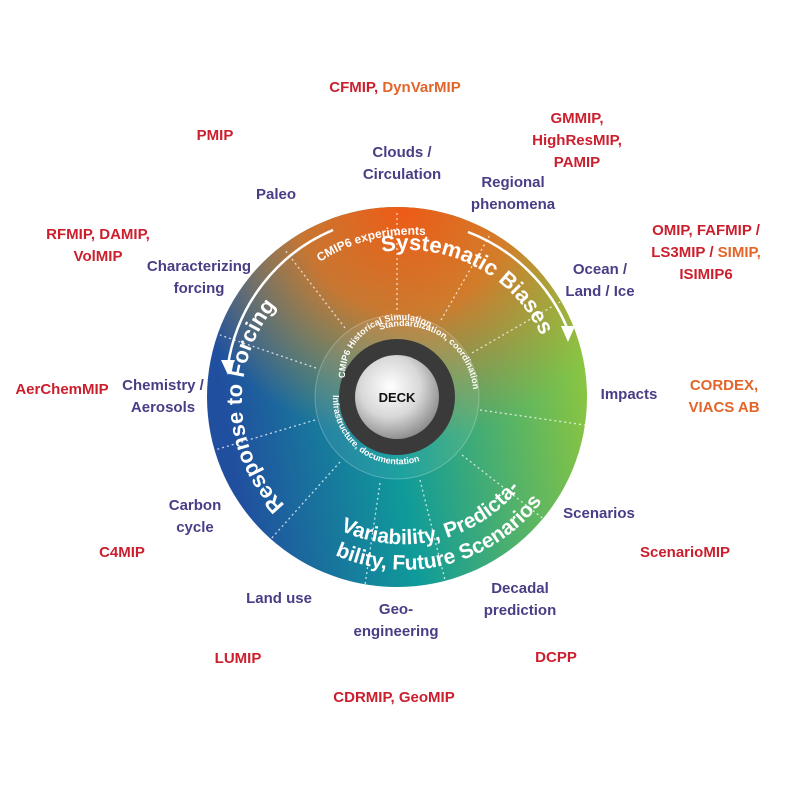  What do you see at coordinates (600, 269) in the screenshot?
I see `topic-ocean-line1: Ocean /` at bounding box center [600, 269].